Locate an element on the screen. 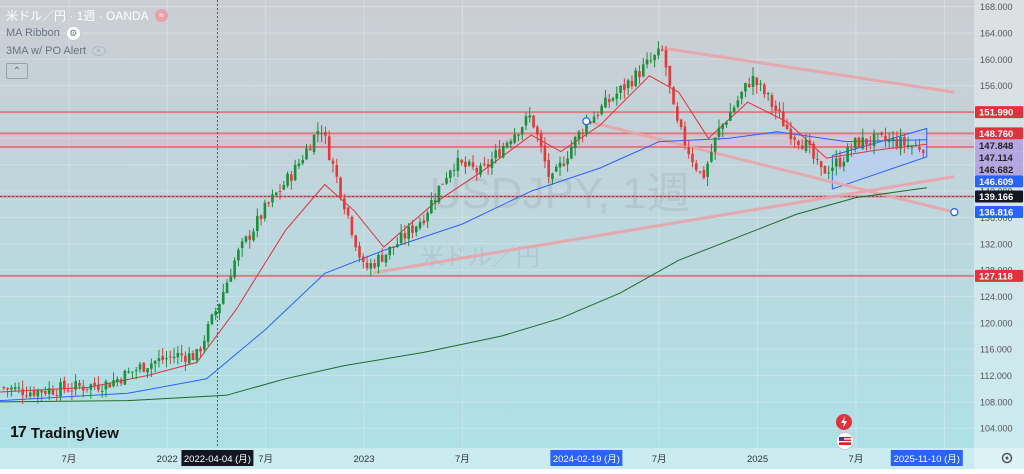 The height and width of the screenshot is (474, 1024). x-tick-label: 7月 is located at coordinates (68, 459).